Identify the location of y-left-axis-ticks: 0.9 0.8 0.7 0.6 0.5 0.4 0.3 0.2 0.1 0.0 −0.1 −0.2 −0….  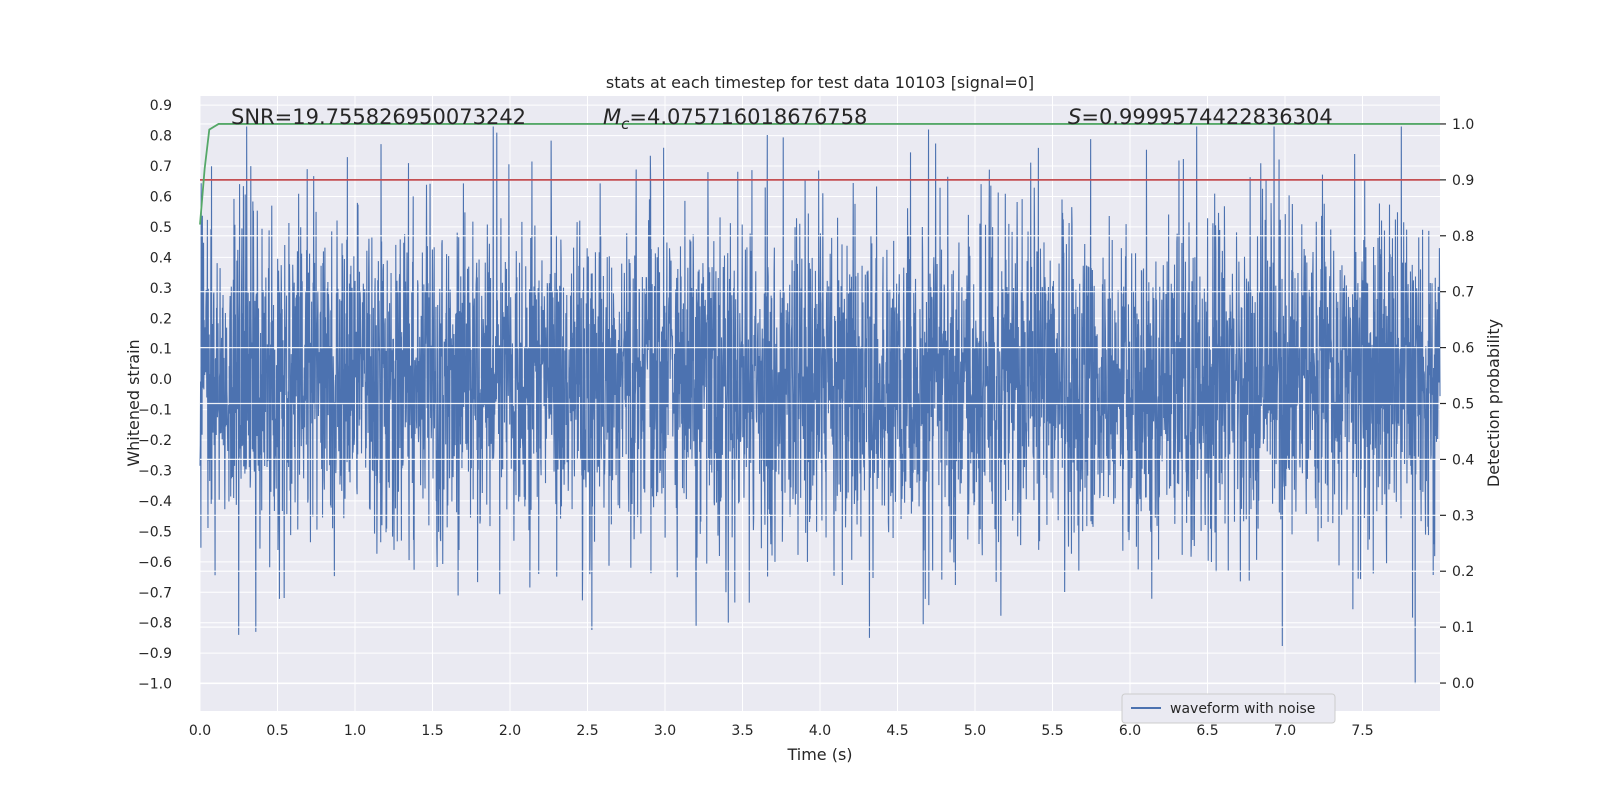
(155, 395).